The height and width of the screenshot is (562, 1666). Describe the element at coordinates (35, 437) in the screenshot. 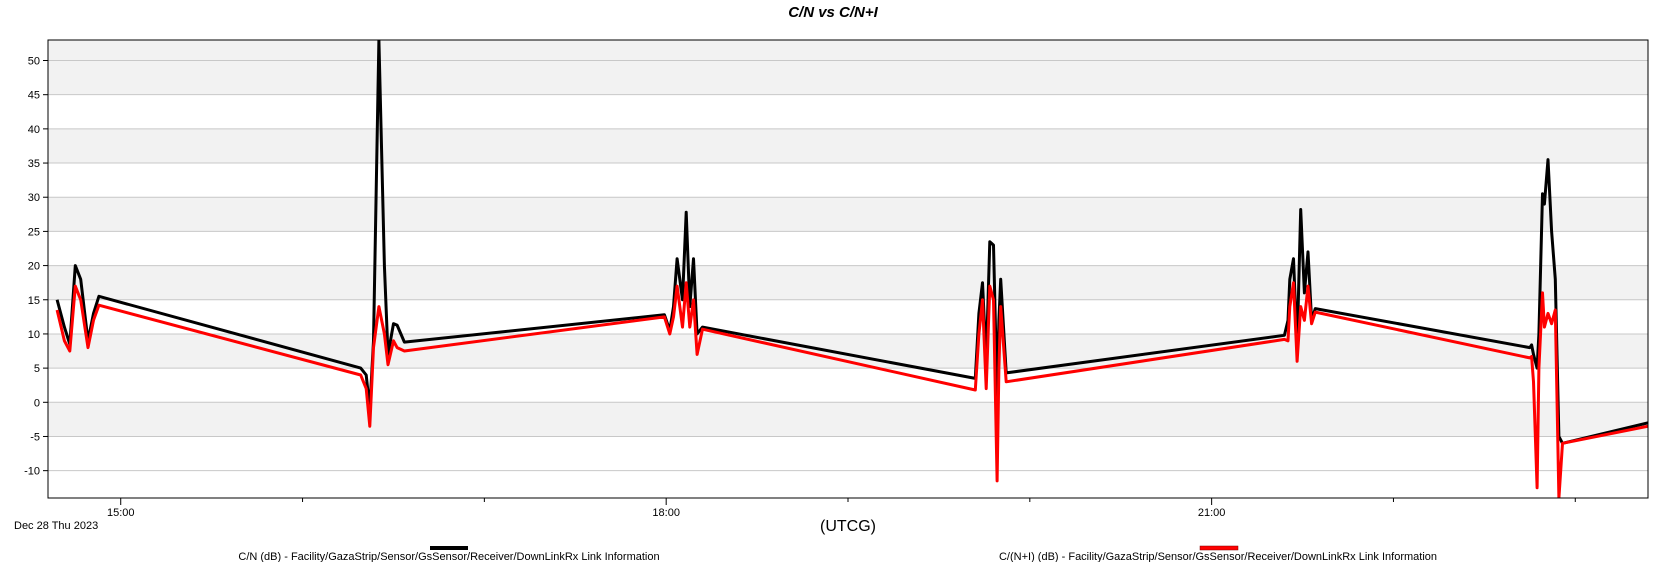

I see `y-tick-label: -5` at that location.